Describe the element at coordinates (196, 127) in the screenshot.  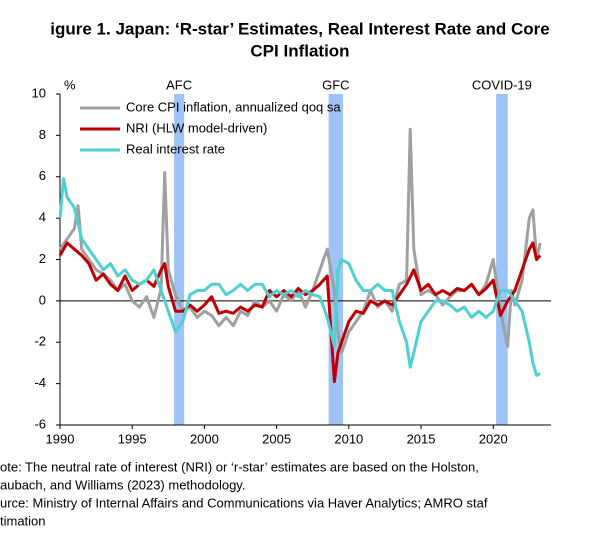
I see `legend-label: NRI (HLW model-driven)` at that location.